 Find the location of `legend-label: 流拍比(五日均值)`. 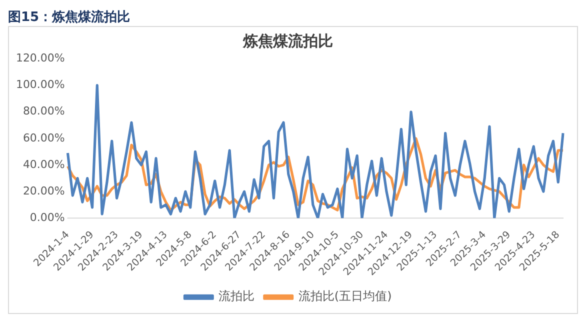

legend-label: 流拍比(五日均值) is located at coordinates (345, 296).